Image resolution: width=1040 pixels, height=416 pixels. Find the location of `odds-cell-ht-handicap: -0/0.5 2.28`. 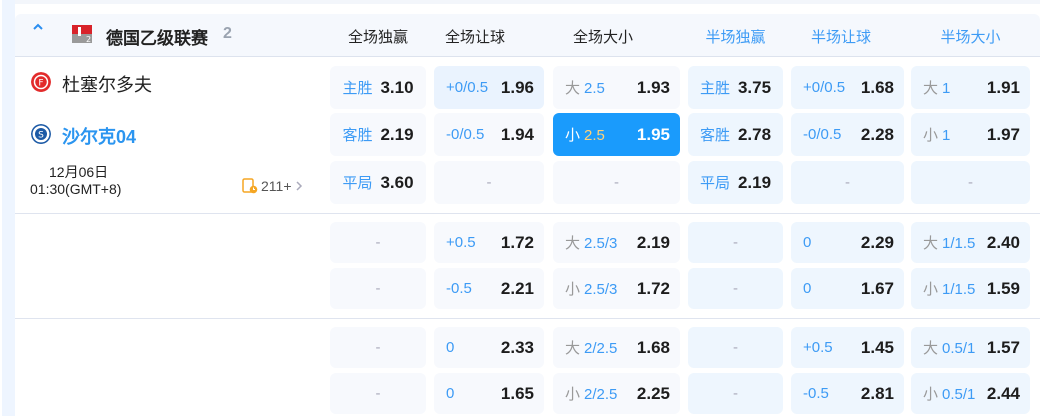

odds-cell-ht-handicap: -0/0.5 2.28 is located at coordinates (847, 134).